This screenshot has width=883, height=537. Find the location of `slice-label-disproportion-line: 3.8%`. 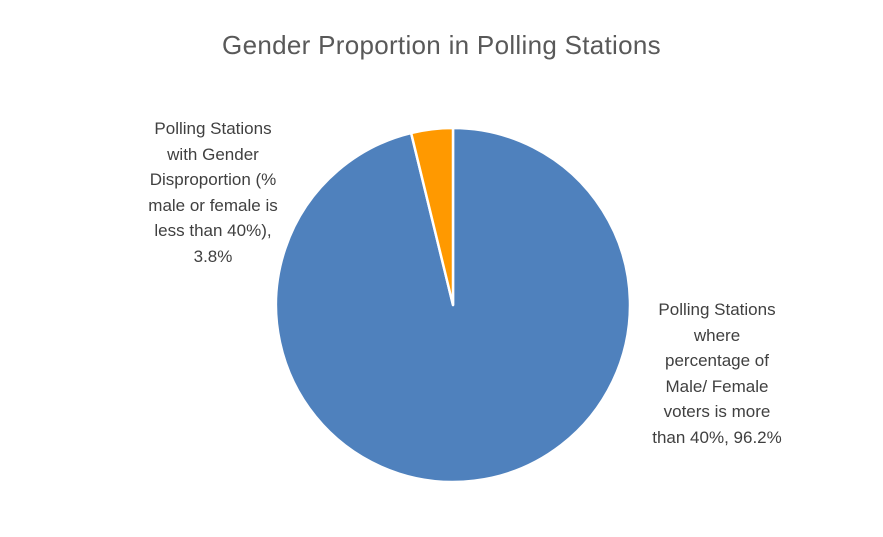

slice-label-disproportion-line: 3.8% is located at coordinates (213, 256).